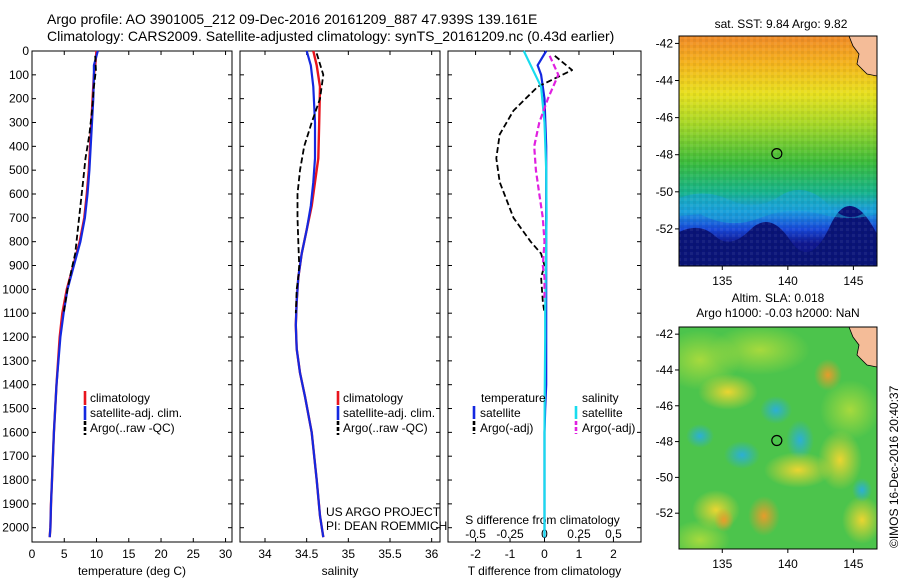 This screenshot has width=900, height=580. I want to click on y-tick-label: 1600, so click(15, 432).